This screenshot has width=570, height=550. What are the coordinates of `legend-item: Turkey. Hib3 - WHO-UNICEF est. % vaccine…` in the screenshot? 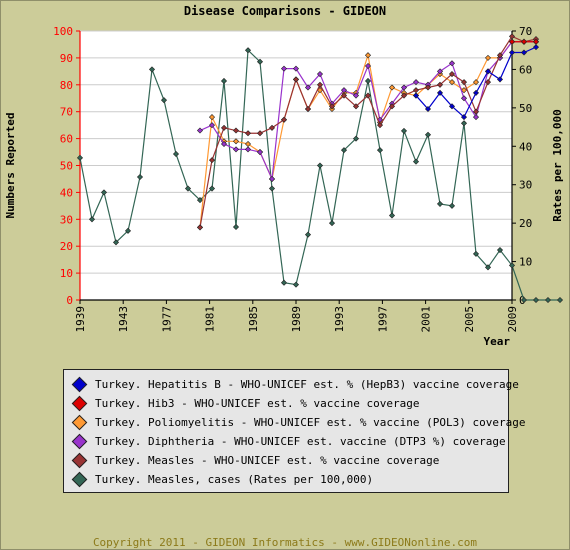 It's located at (285, 403).